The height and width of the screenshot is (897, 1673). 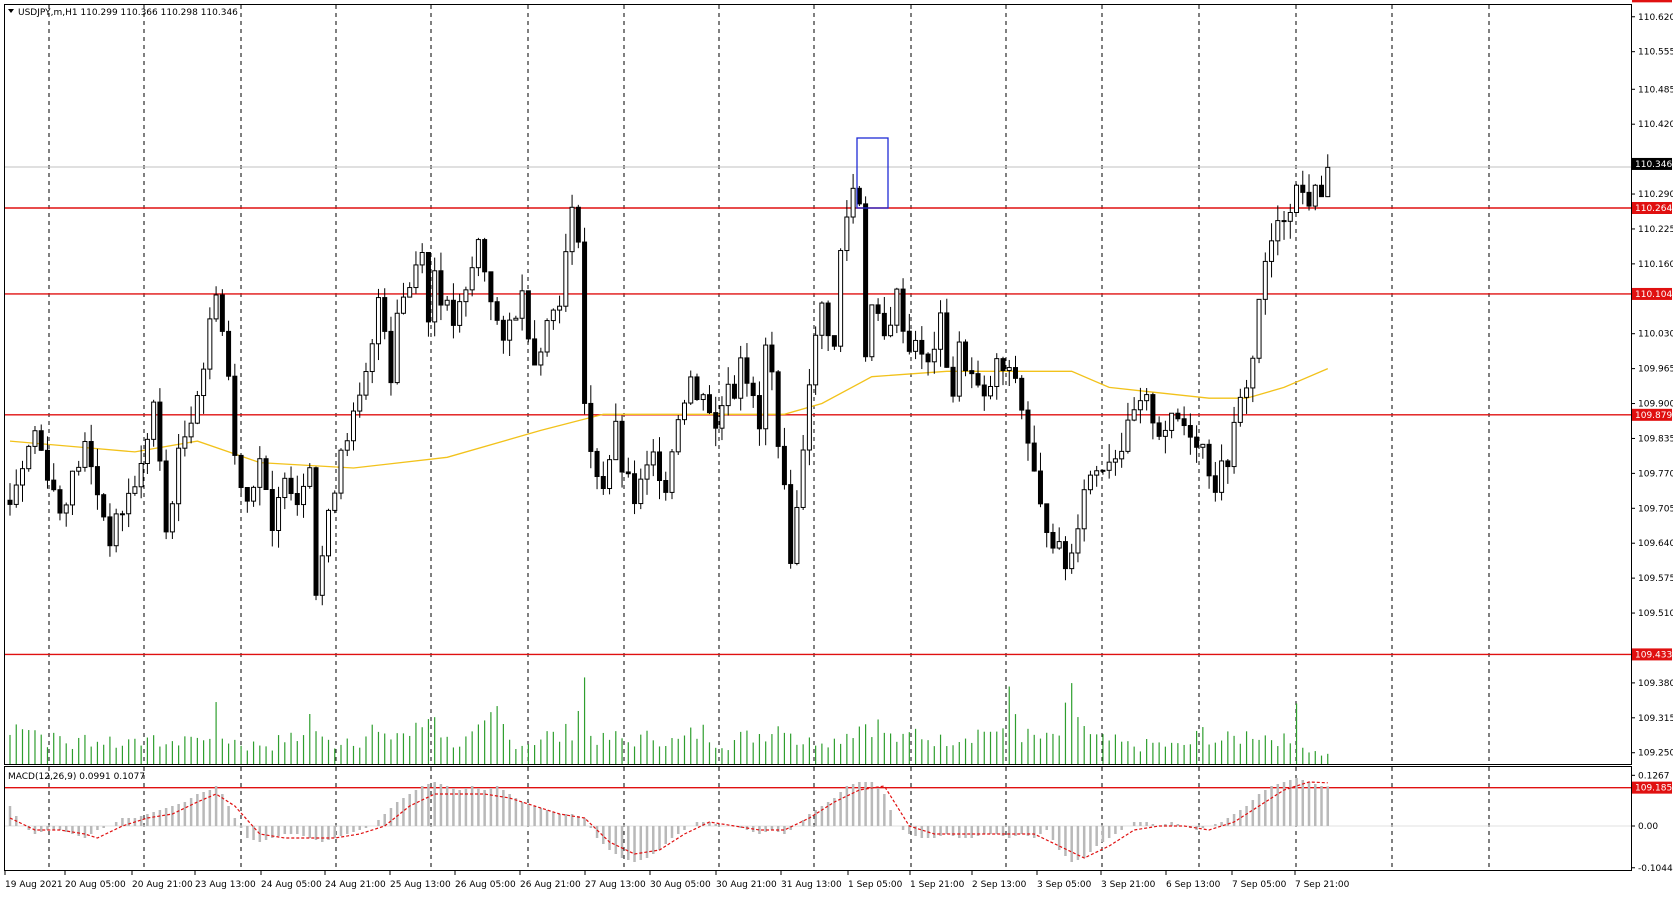 I want to click on ma-line, so click(x=669, y=418).